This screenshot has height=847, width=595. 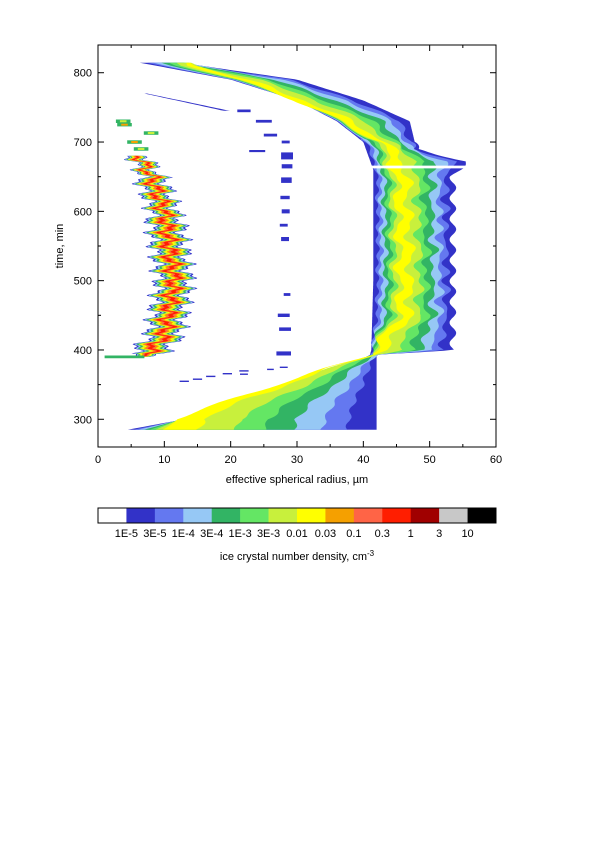 What do you see at coordinates (83, 212) in the screenshot?
I see `y-tick-label: 600` at bounding box center [83, 212].